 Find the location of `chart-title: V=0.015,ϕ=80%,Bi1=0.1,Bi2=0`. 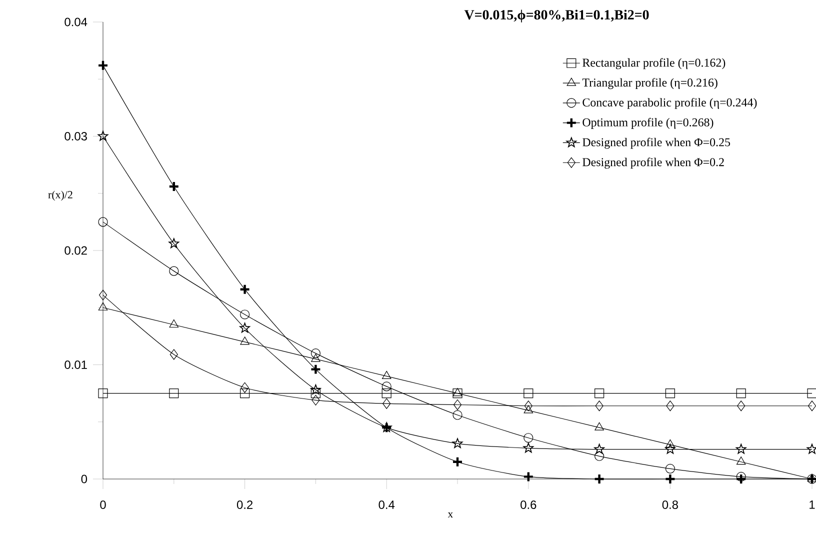

chart-title: V=0.015,ϕ=80%,Bi1=0.1,Bi2=0 is located at coordinates (556, 16).